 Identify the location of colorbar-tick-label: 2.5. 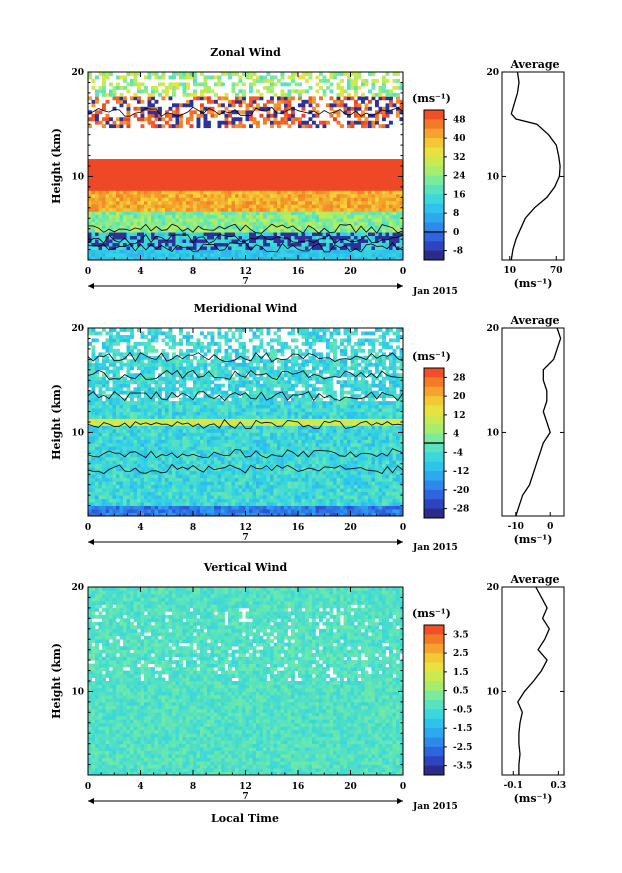
(461, 654).